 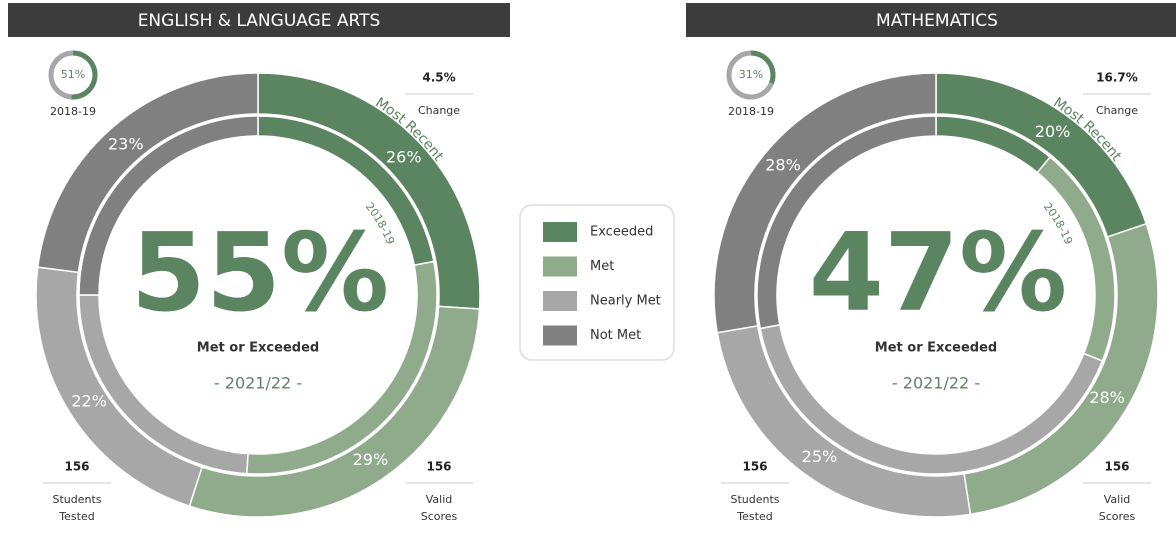 What do you see at coordinates (1117, 78) in the screenshot?
I see `change-value: 16.7%` at bounding box center [1117, 78].